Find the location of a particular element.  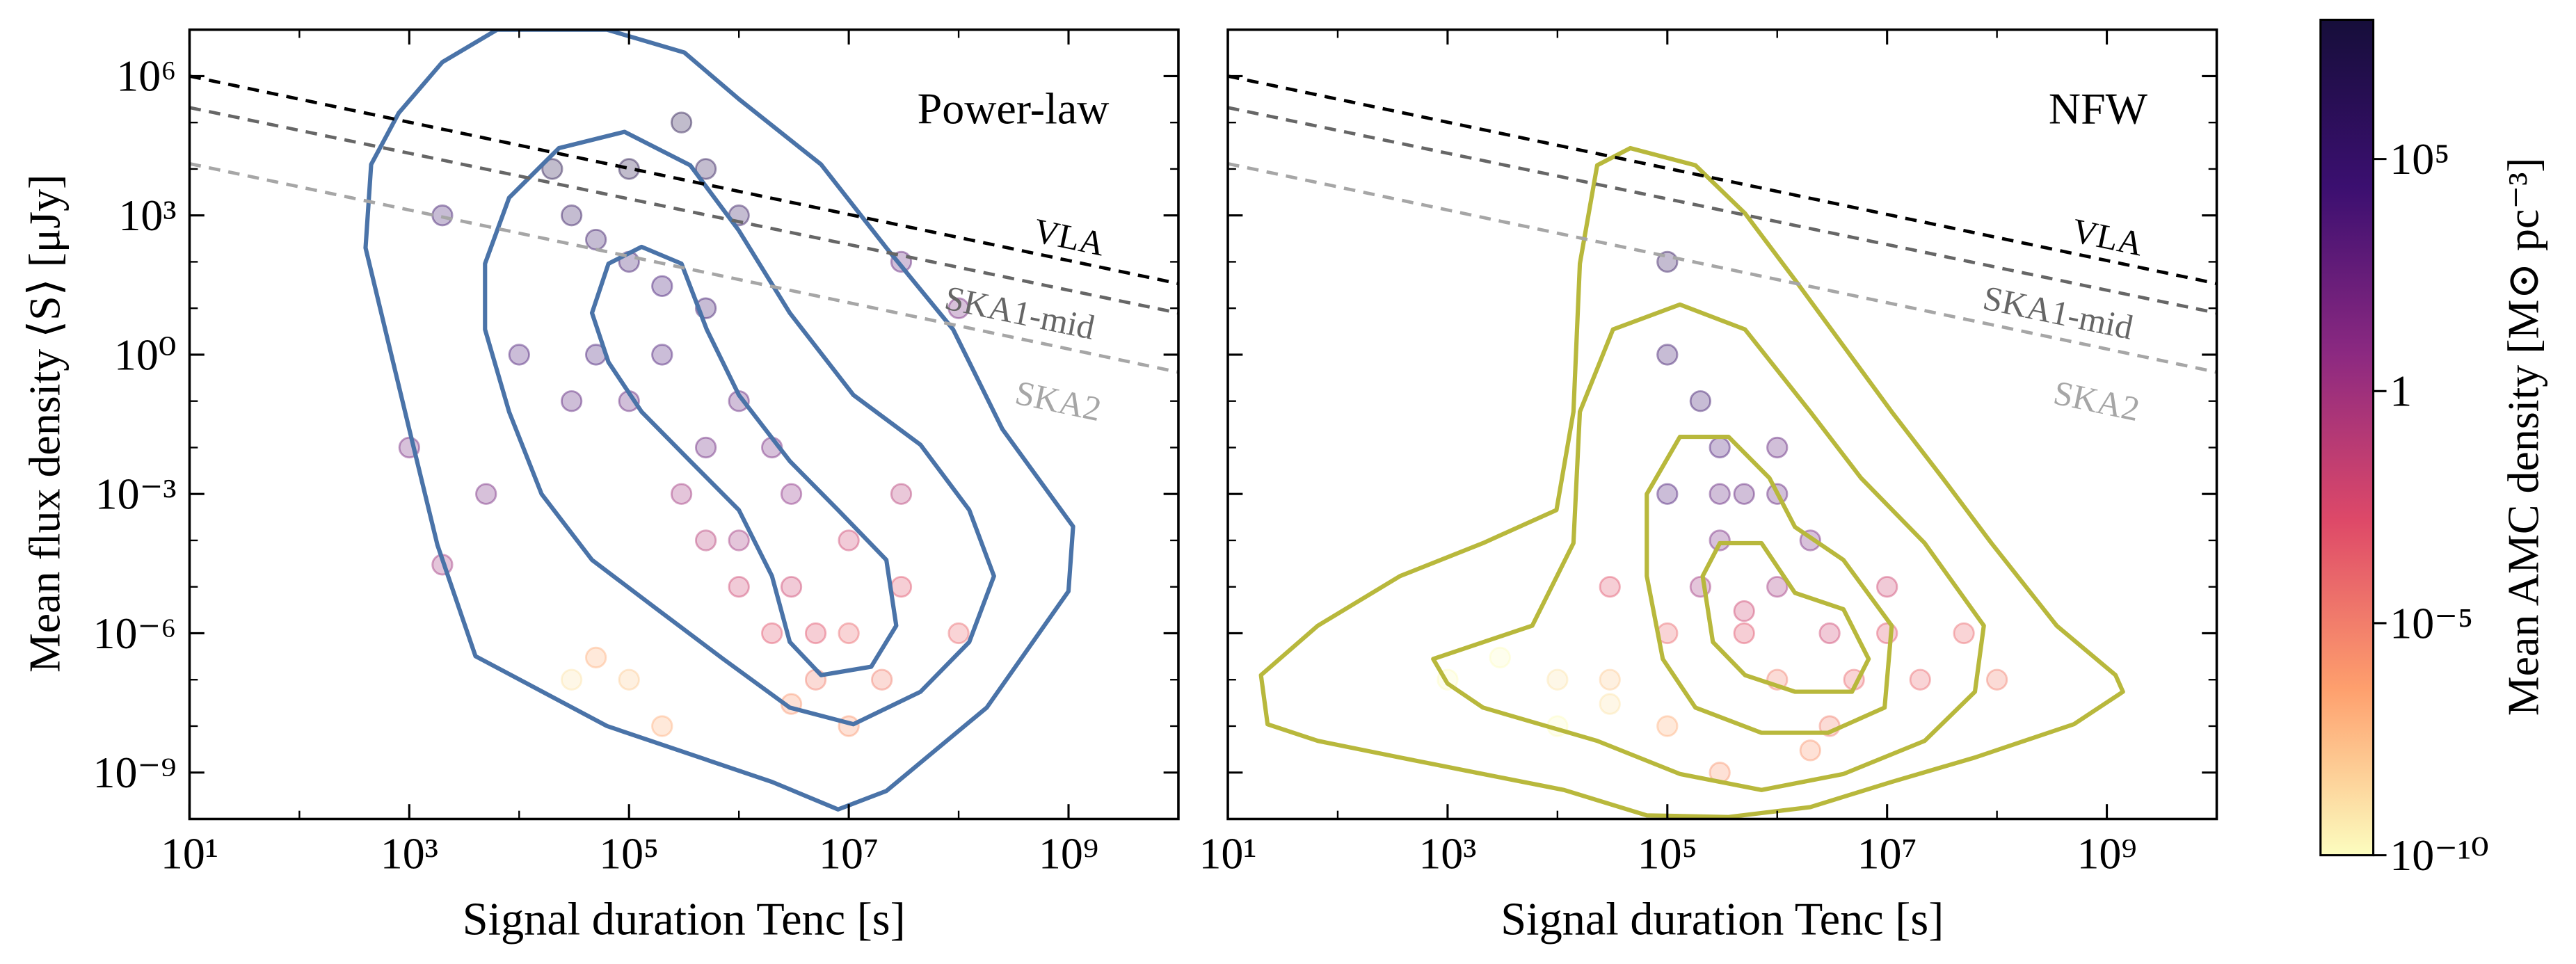

colorbar-tick-label: 1 is located at coordinates (2401, 391).